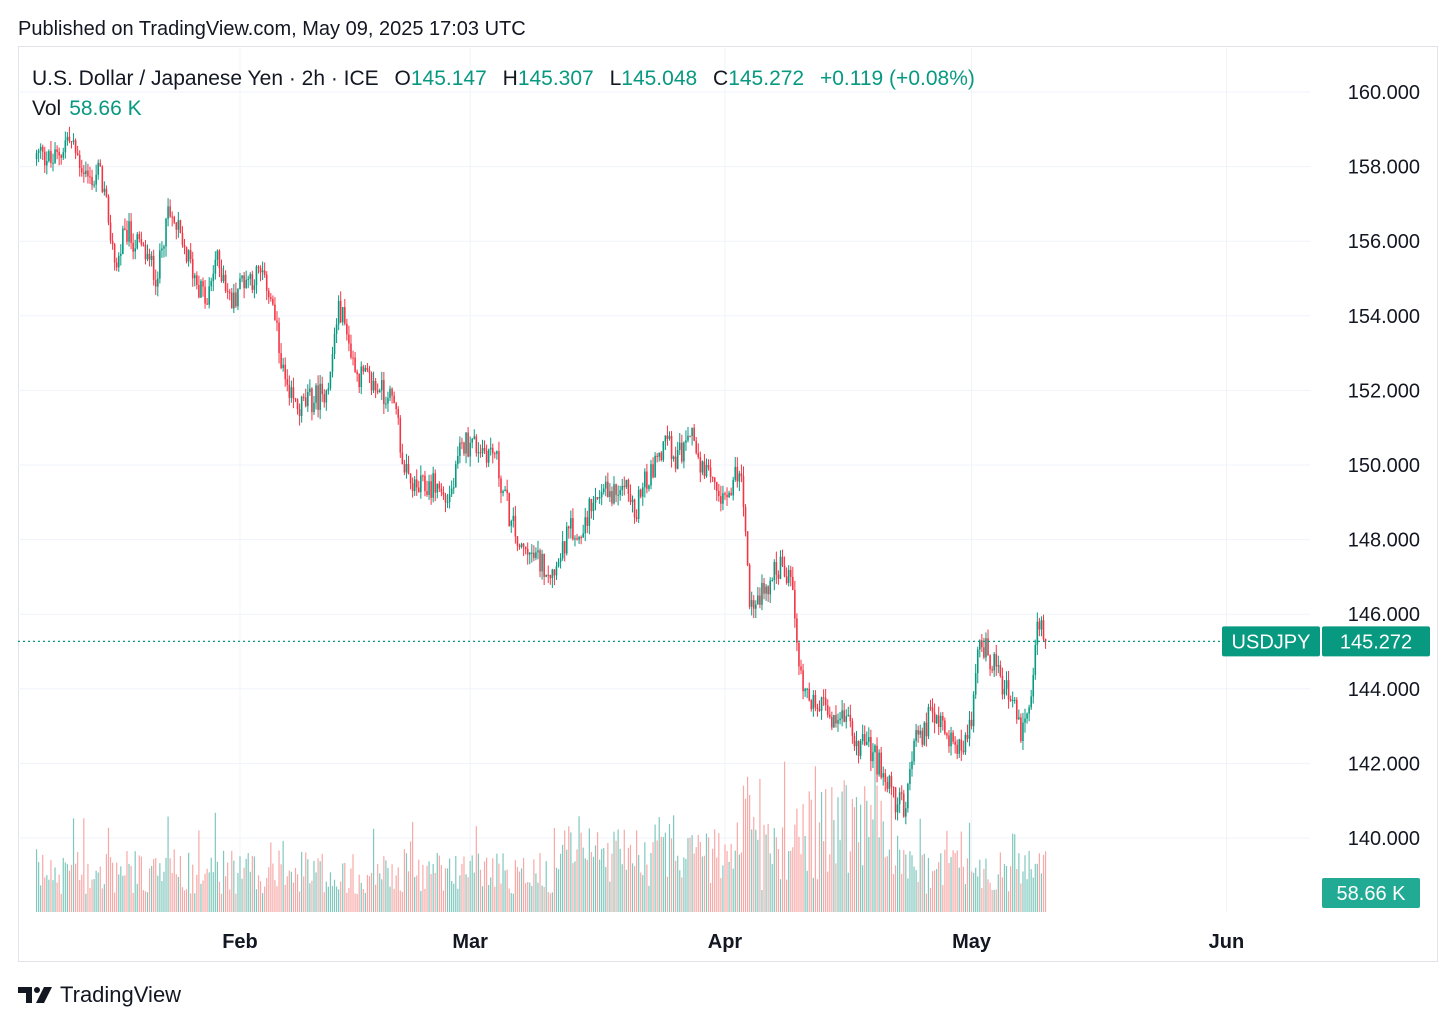 Image resolution: width=1456 pixels, height=1026 pixels. Describe the element at coordinates (205, 78) in the screenshot. I see `symbol-description: U.S. Dollar / Japanese Yen · 2h · ICE` at that location.